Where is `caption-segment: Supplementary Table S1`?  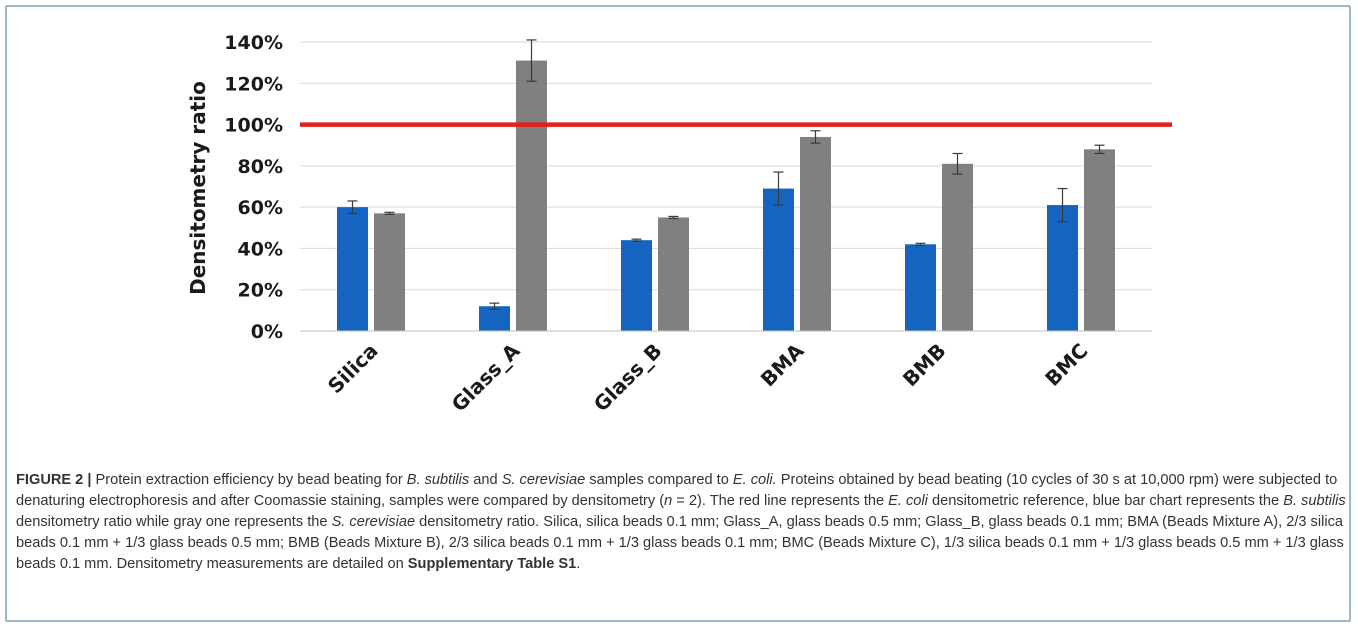
caption-segment: Supplementary Table S1 is located at coordinates (492, 564).